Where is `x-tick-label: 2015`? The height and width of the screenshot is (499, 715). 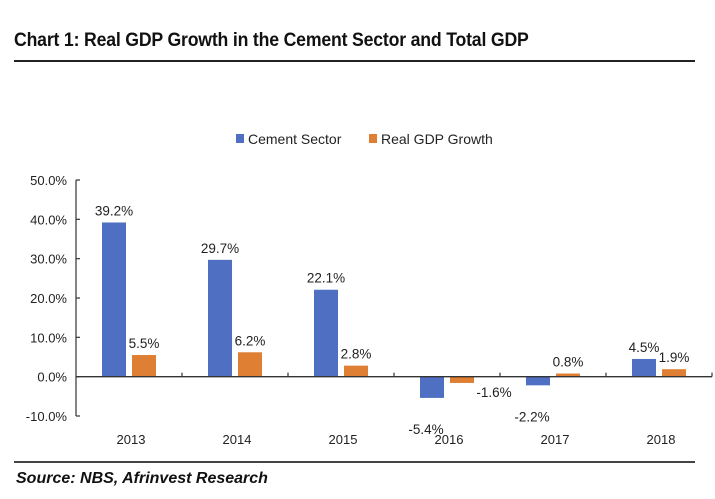 x-tick-label: 2015 is located at coordinates (343, 439).